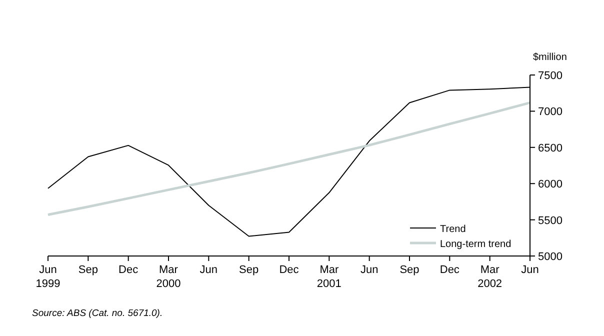  What do you see at coordinates (329, 277) in the screenshot?
I see `x-tick-label: Mar 2001` at bounding box center [329, 277].